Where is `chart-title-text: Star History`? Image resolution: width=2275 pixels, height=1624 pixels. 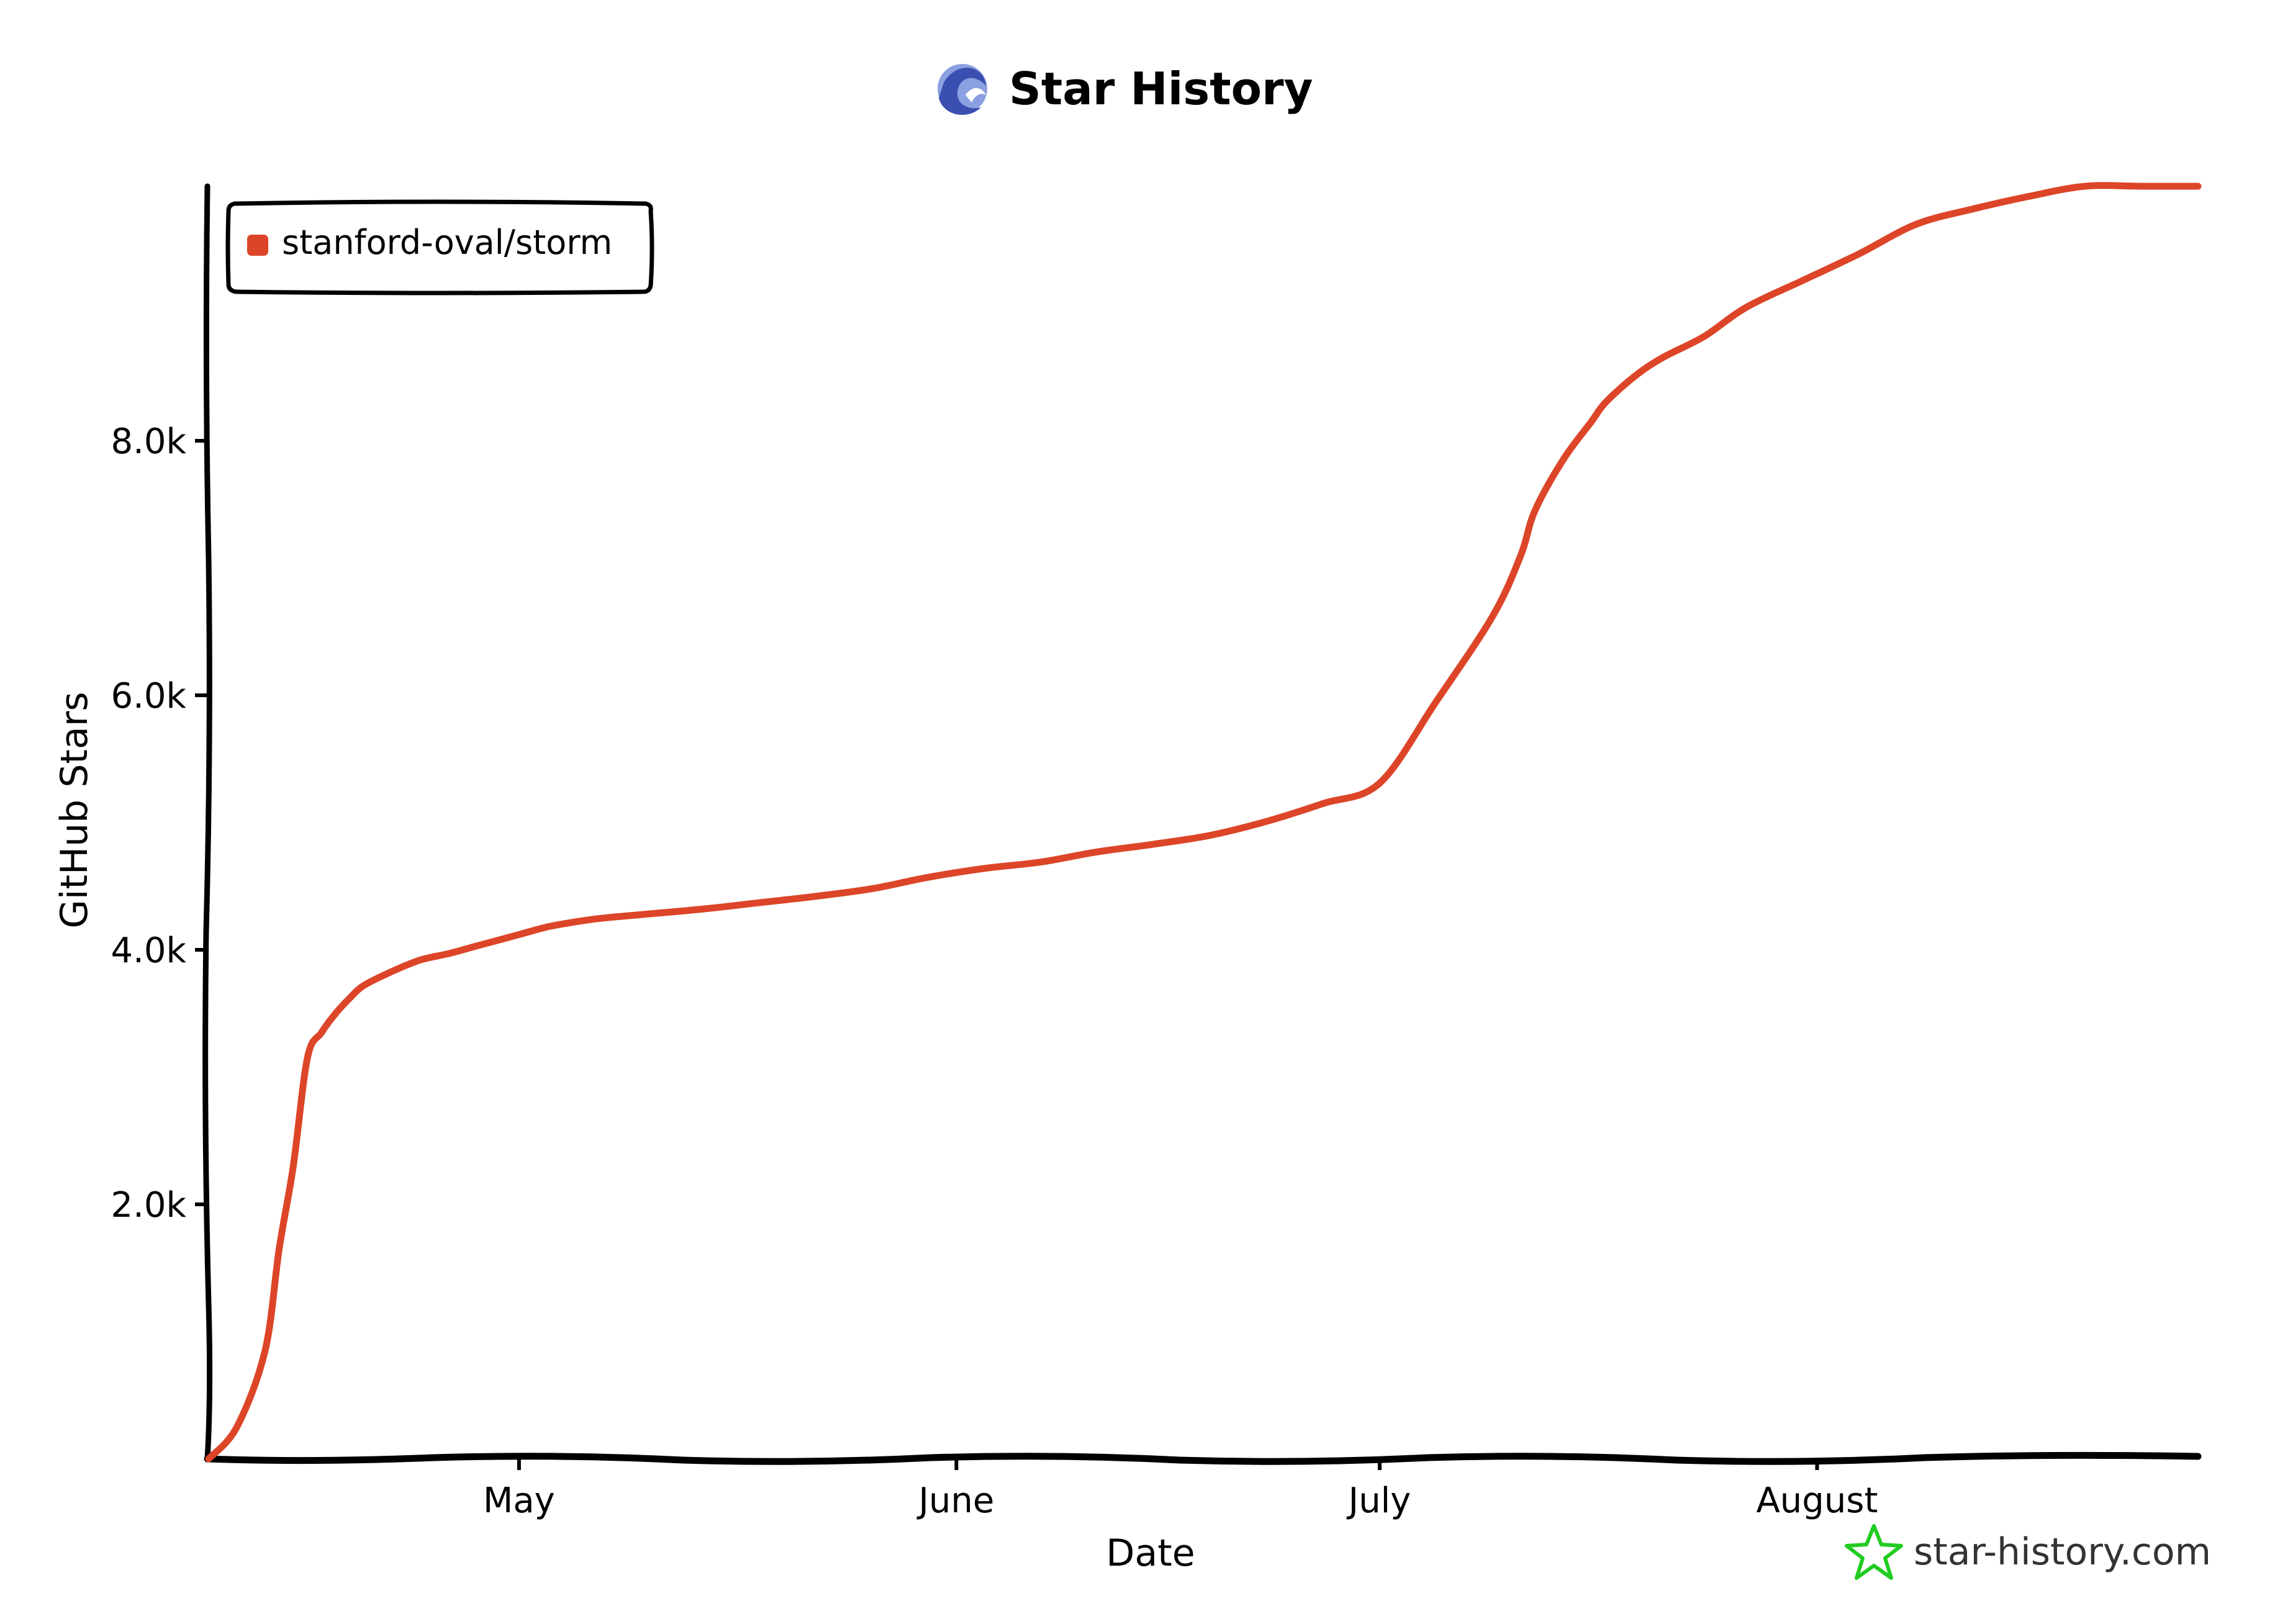 chart-title-text: Star History is located at coordinates (1161, 89).